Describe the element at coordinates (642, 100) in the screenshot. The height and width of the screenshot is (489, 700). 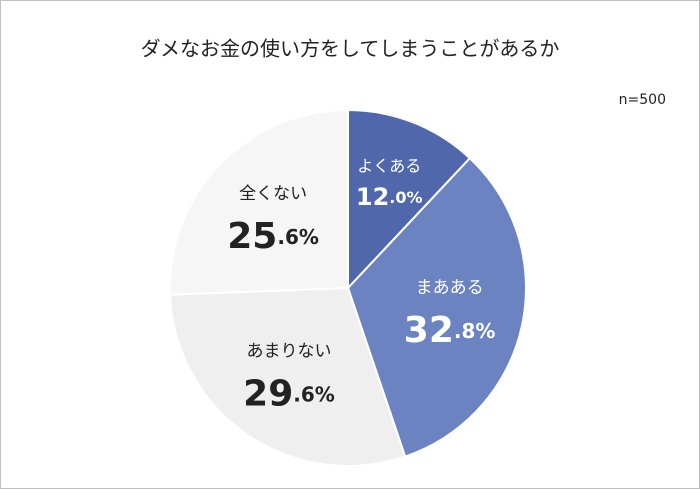
I see `sample-size: n=500` at that location.